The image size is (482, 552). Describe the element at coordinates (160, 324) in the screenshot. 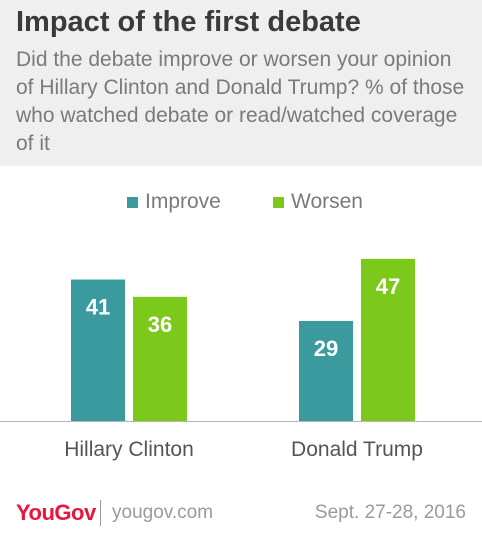

I see `data-label-worsen-hillary-clinton: 36` at that location.